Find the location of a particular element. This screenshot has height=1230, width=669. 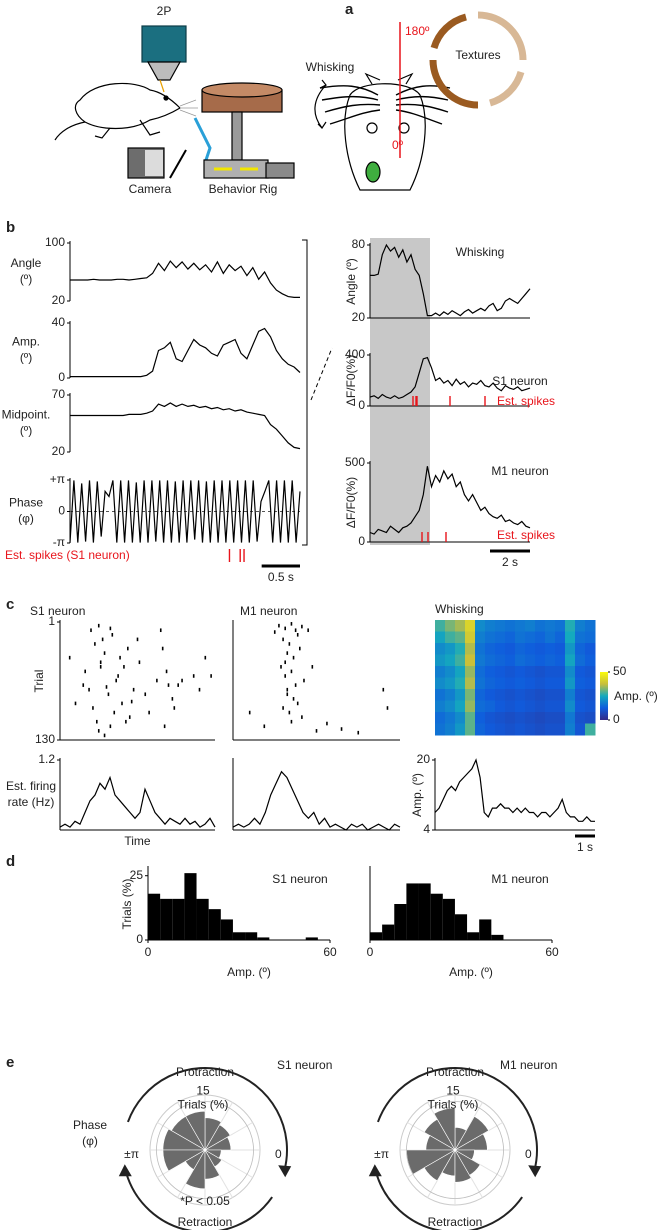

rig-label: Behavior Rig is located at coordinates (243, 189).